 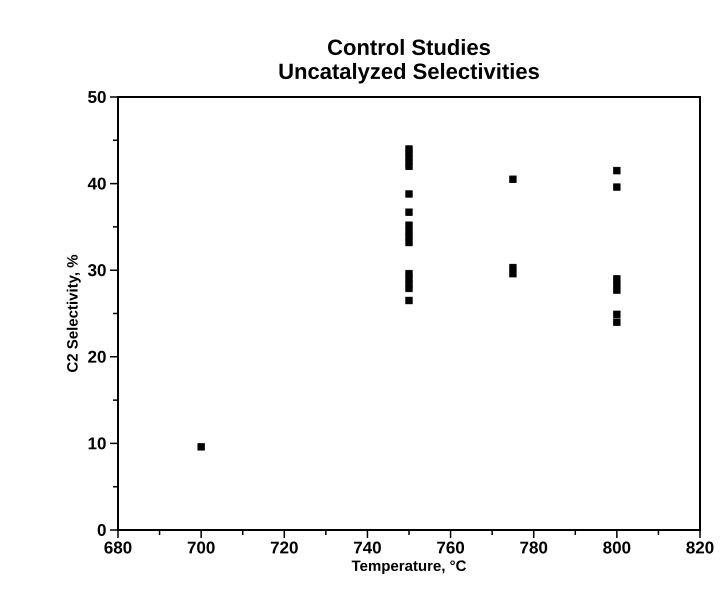 I want to click on y-tick-label: 40, so click(x=97, y=184).